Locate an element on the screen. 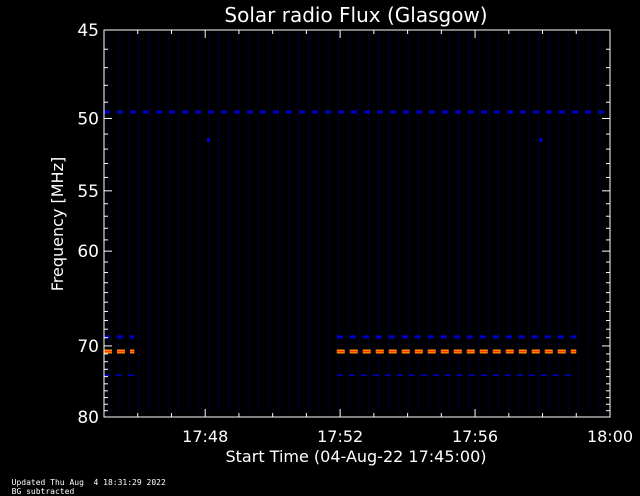 This screenshot has width=640, height=496. emission-dots is located at coordinates (375, 140).